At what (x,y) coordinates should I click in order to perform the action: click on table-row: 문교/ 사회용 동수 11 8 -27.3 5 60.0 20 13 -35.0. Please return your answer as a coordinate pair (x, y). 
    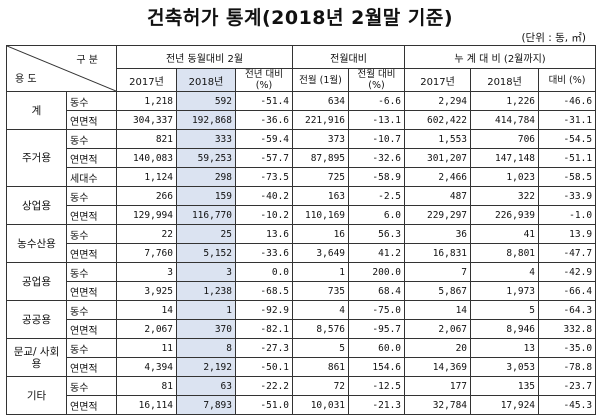
    Looking at the image, I should click on (301, 357).